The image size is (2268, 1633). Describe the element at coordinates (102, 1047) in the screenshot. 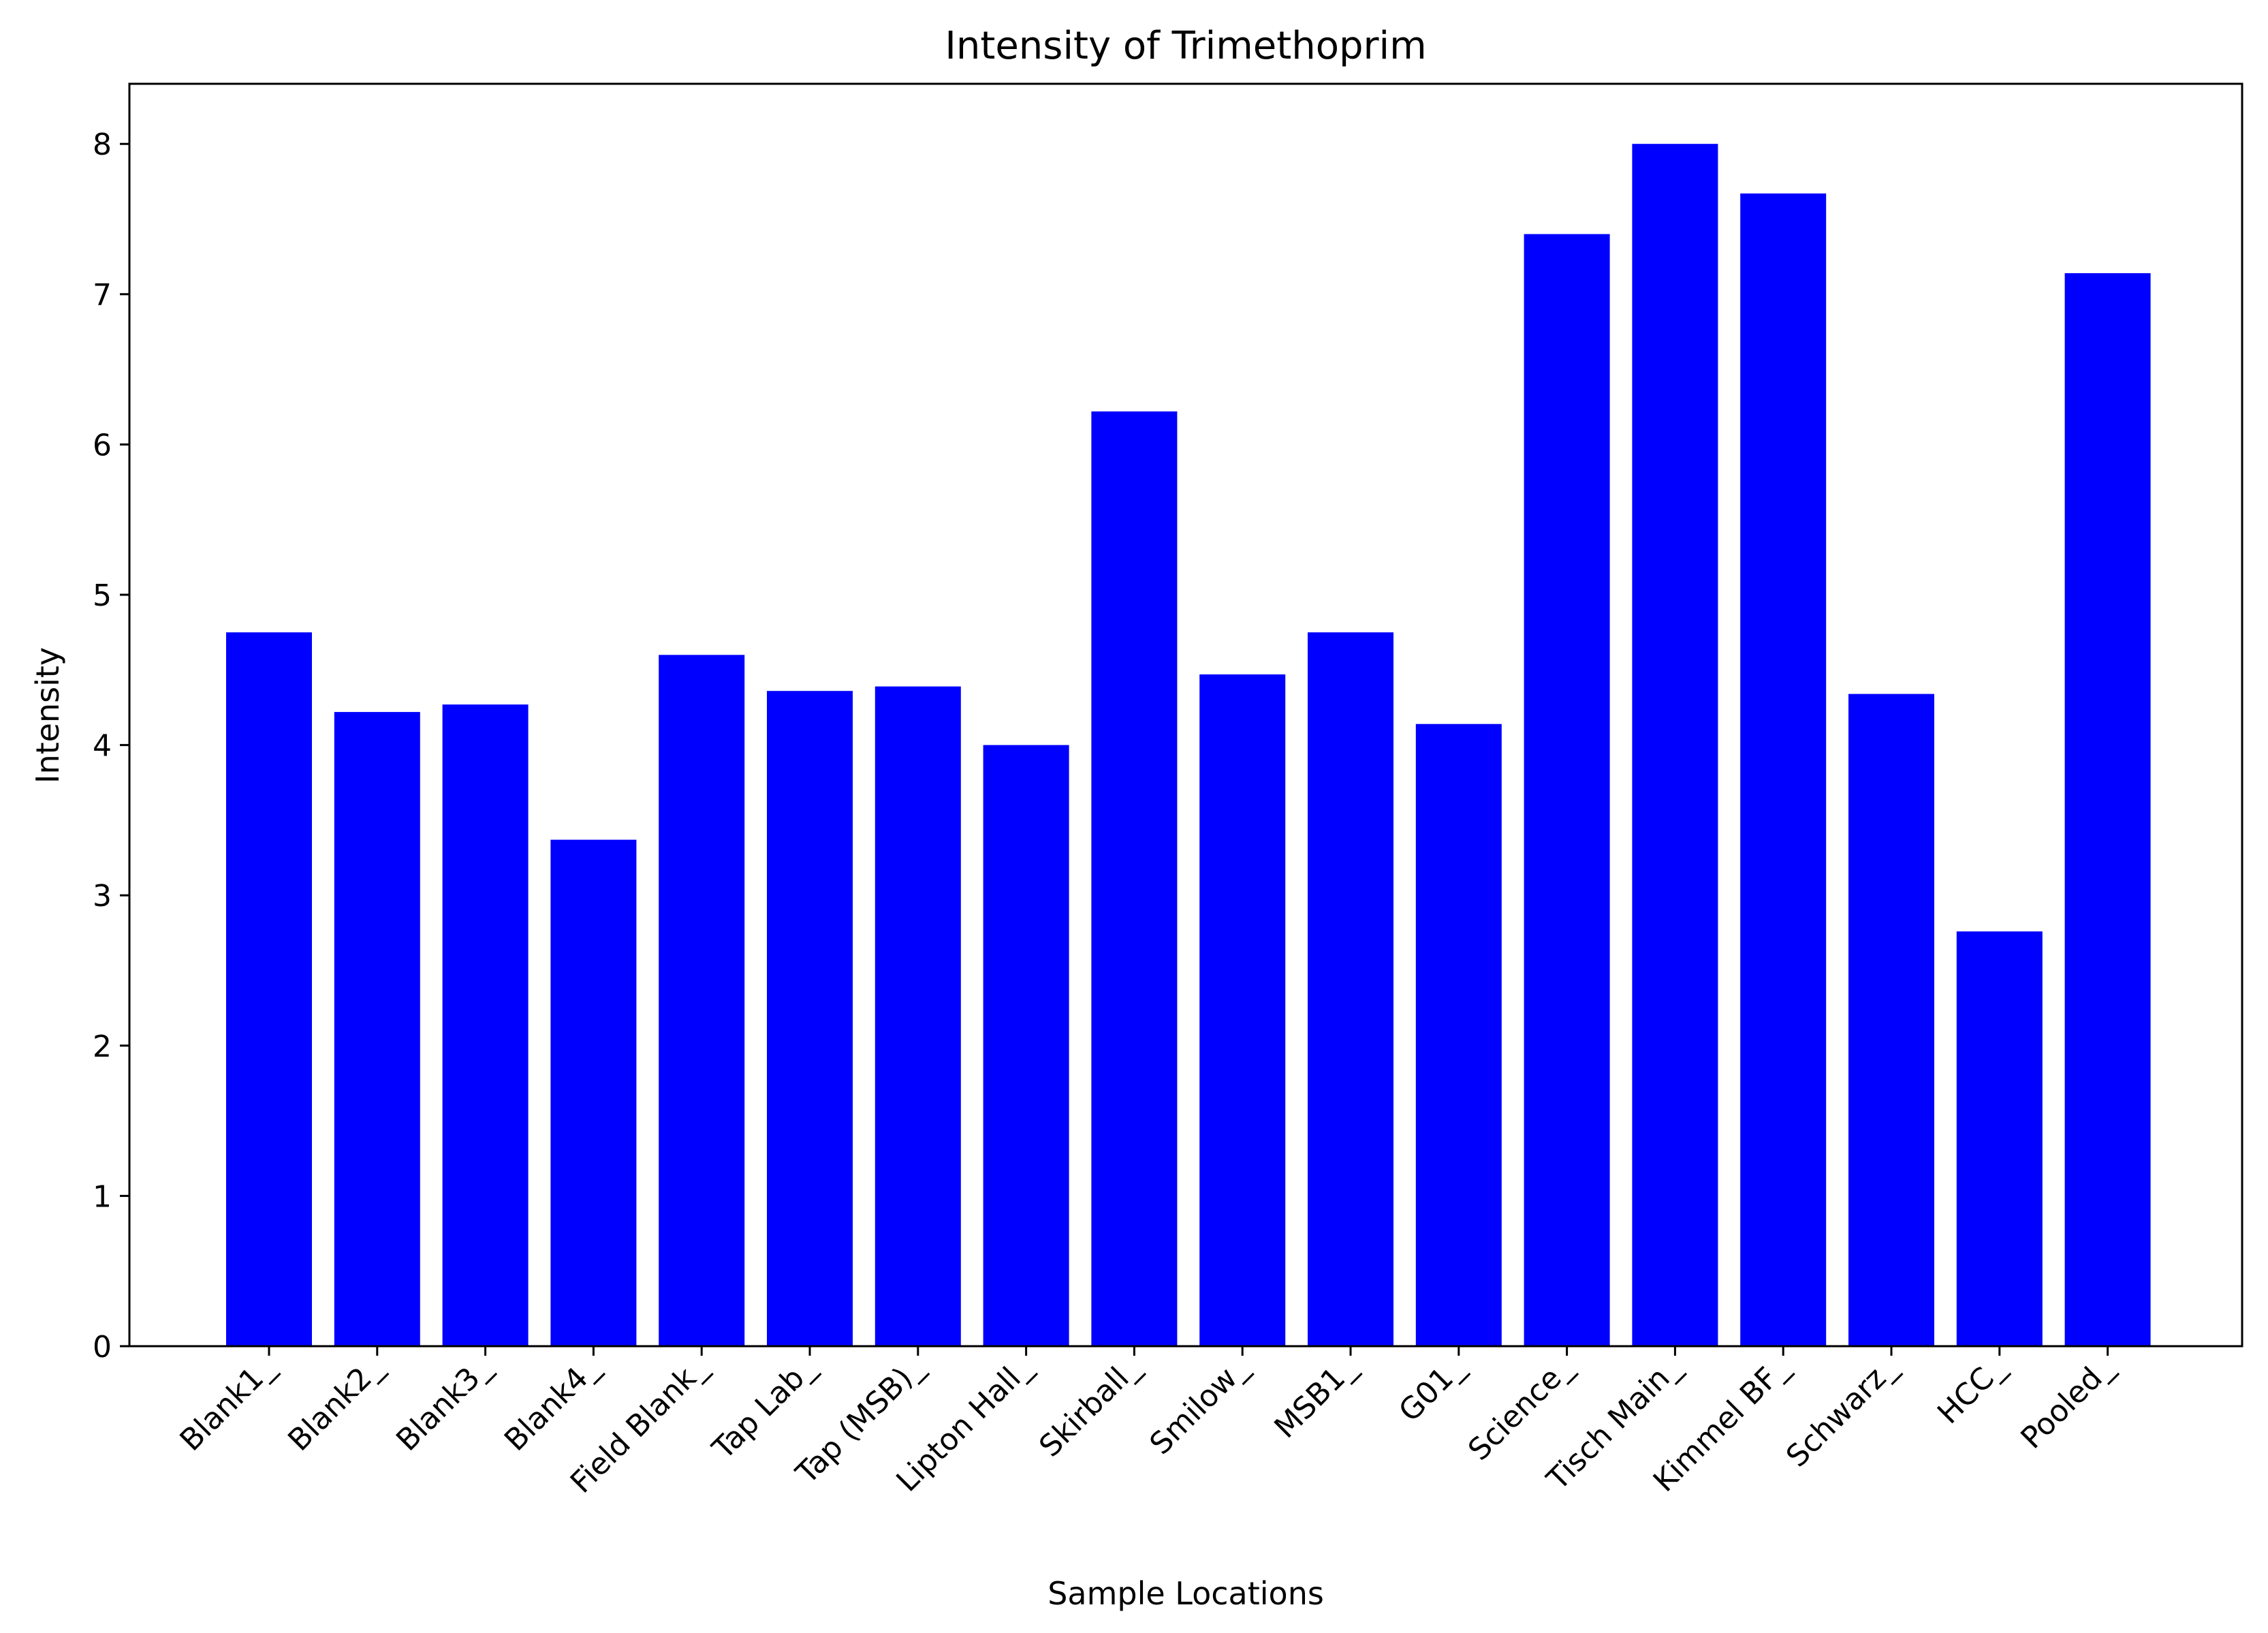

I see `y-tick-label: 2` at that location.